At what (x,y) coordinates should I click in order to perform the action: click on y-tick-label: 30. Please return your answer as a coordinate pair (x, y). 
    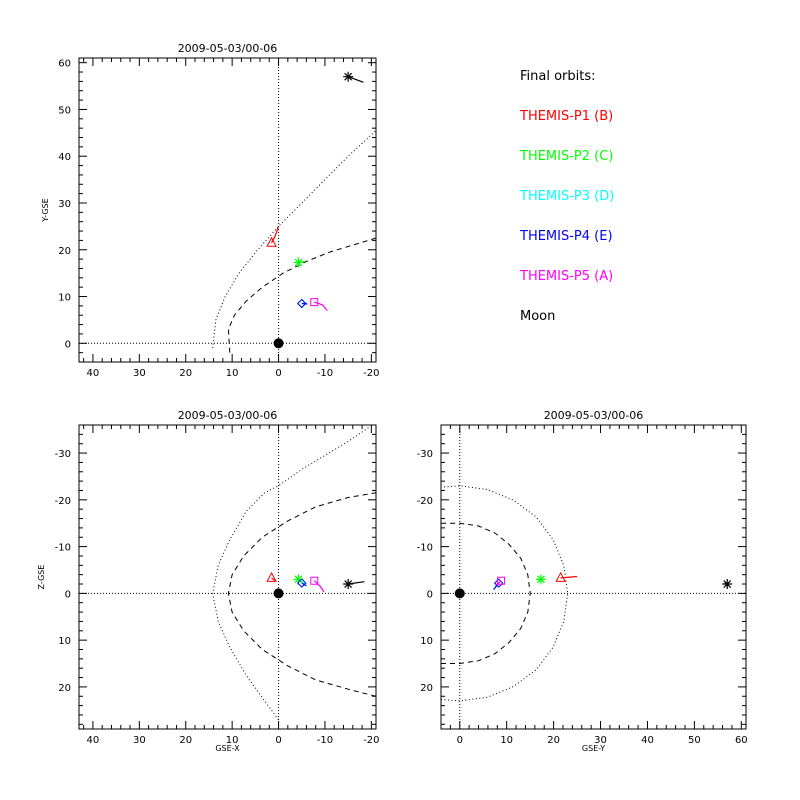
    Looking at the image, I should click on (64, 204).